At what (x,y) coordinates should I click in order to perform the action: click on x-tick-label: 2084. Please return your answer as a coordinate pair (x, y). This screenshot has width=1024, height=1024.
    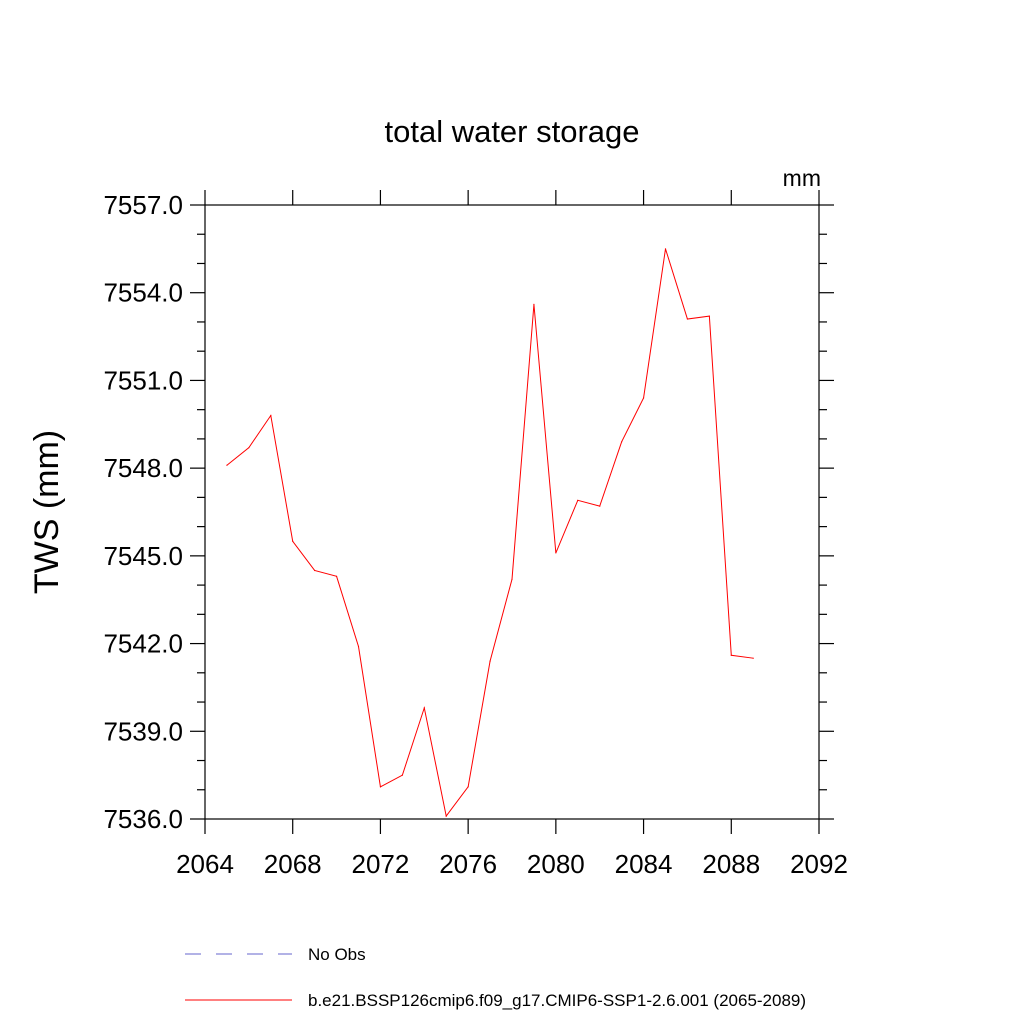
    Looking at the image, I should click on (644, 864).